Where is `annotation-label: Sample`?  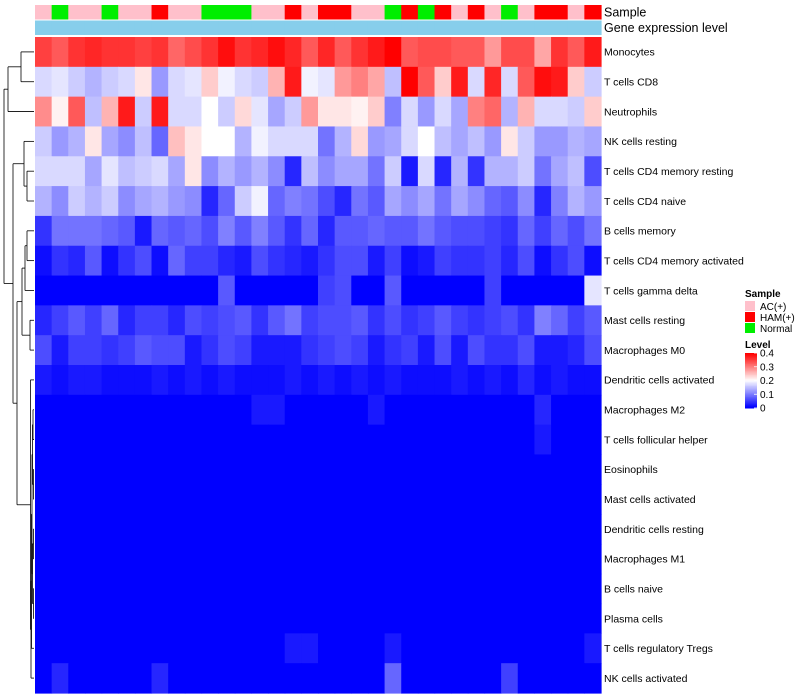 annotation-label: Sample is located at coordinates (625, 13).